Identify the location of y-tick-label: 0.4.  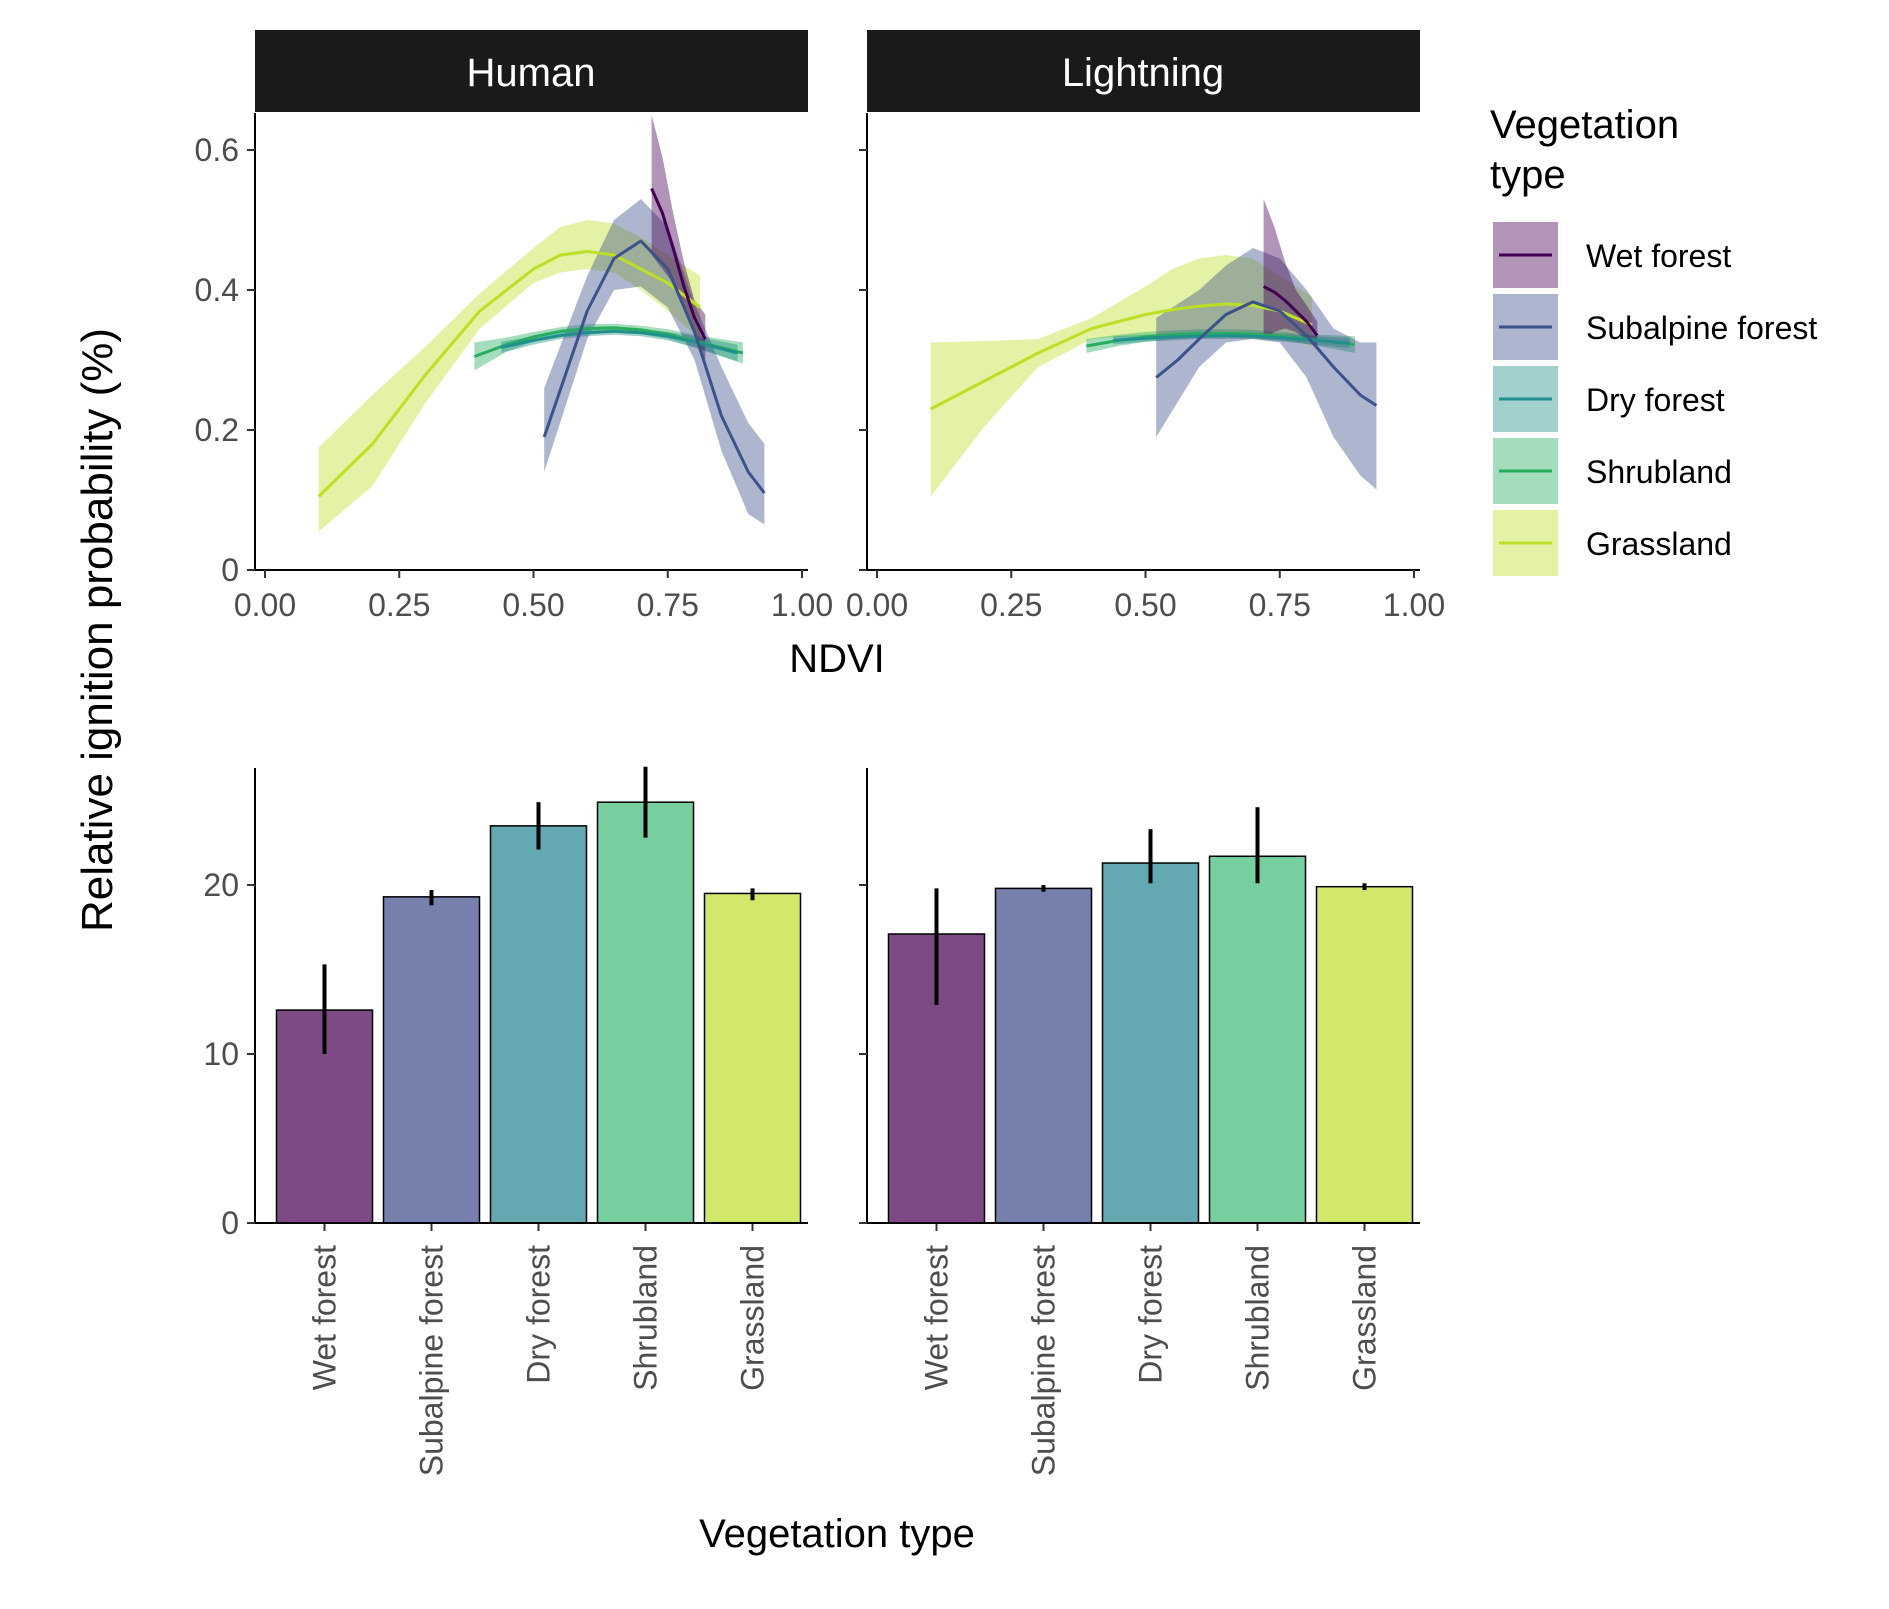
(217, 290).